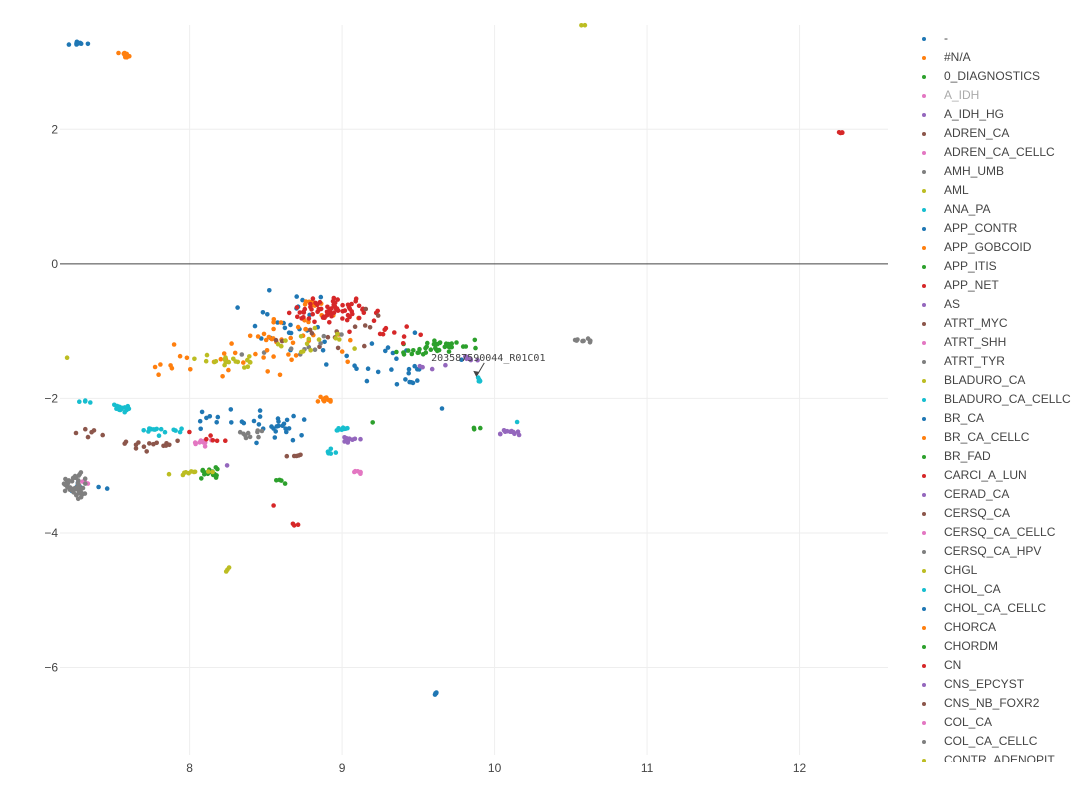  I want to click on legend-item: CHOL_CA, so click(1000, 590).